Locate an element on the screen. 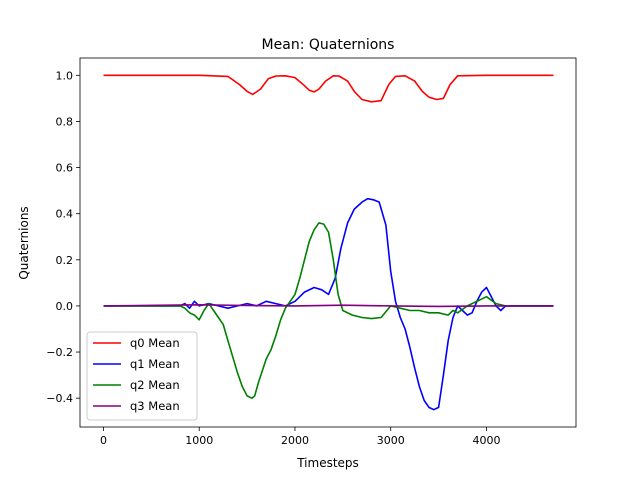 The width and height of the screenshot is (640, 480). x-tick-label: 2000 is located at coordinates (295, 440).